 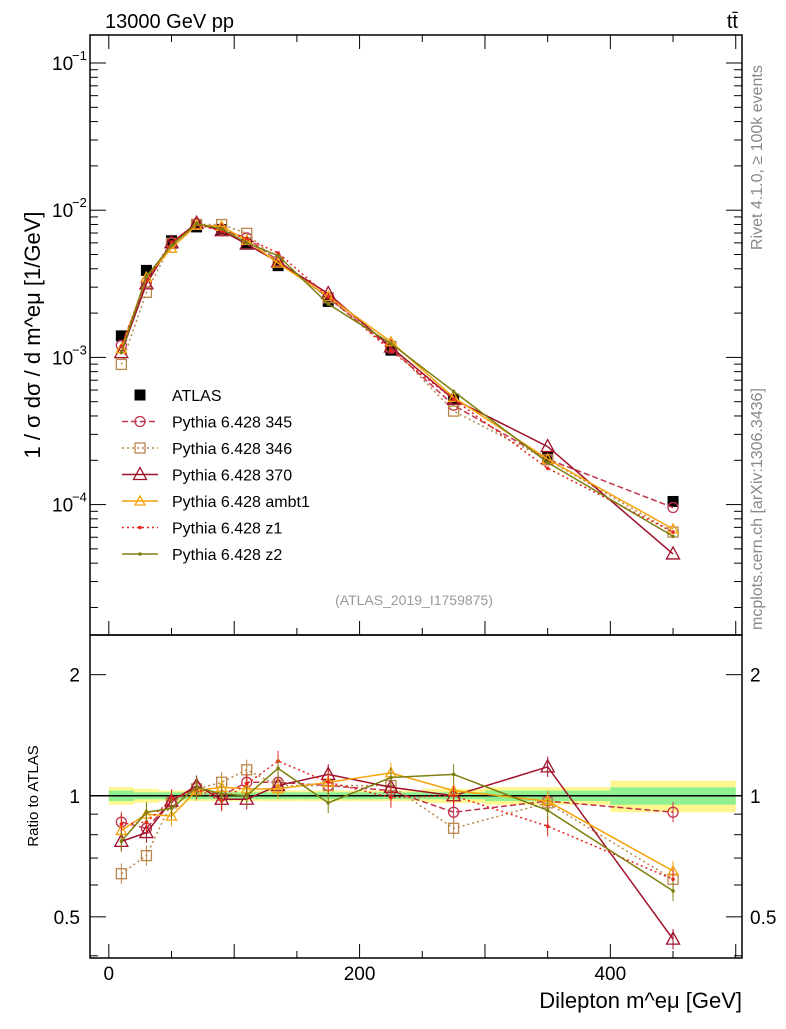 What do you see at coordinates (79, 497) in the screenshot?
I see `y-tick-exponent: −4` at bounding box center [79, 497].